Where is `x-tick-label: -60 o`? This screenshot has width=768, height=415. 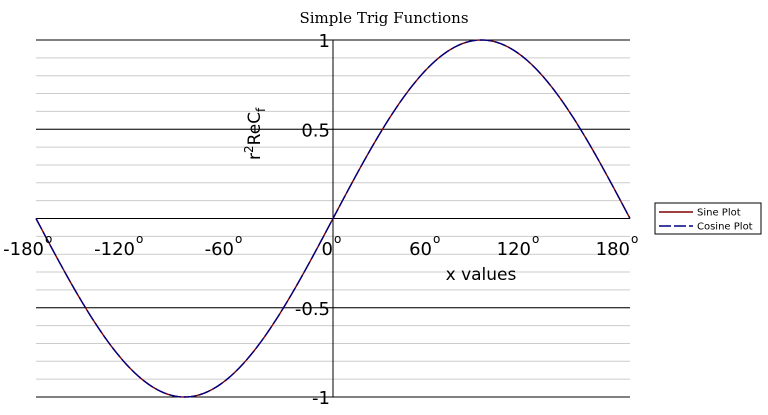 x-tick-label: -60 o is located at coordinates (224, 246).